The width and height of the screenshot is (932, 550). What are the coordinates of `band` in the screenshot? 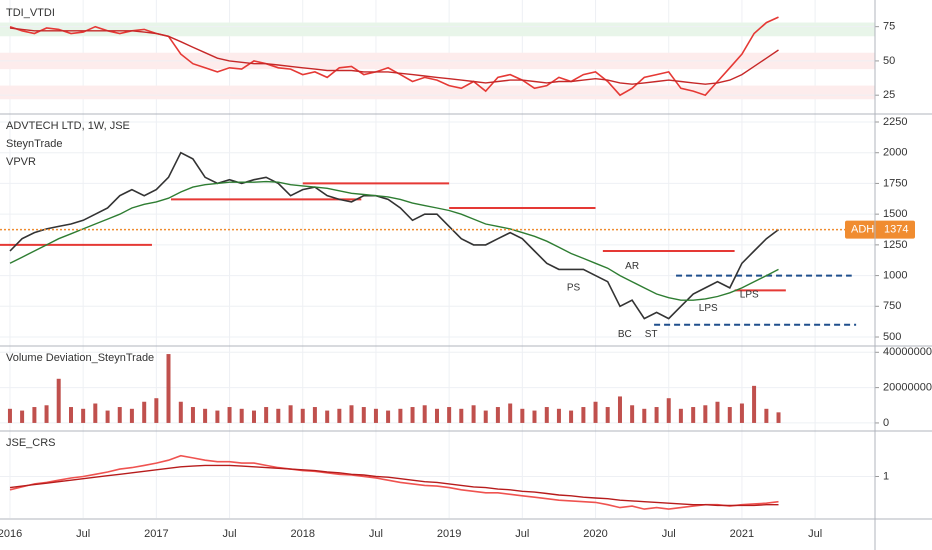 It's located at (437, 29).